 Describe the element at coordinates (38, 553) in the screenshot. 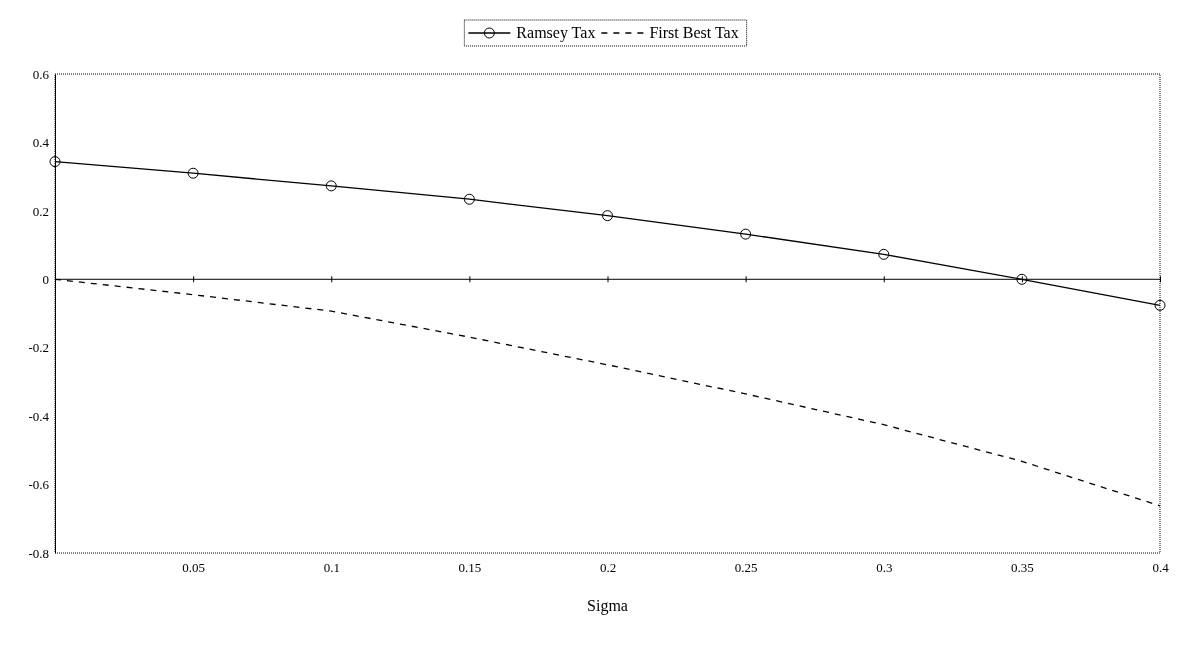

I see `y-tick-label: -0.8` at that location.